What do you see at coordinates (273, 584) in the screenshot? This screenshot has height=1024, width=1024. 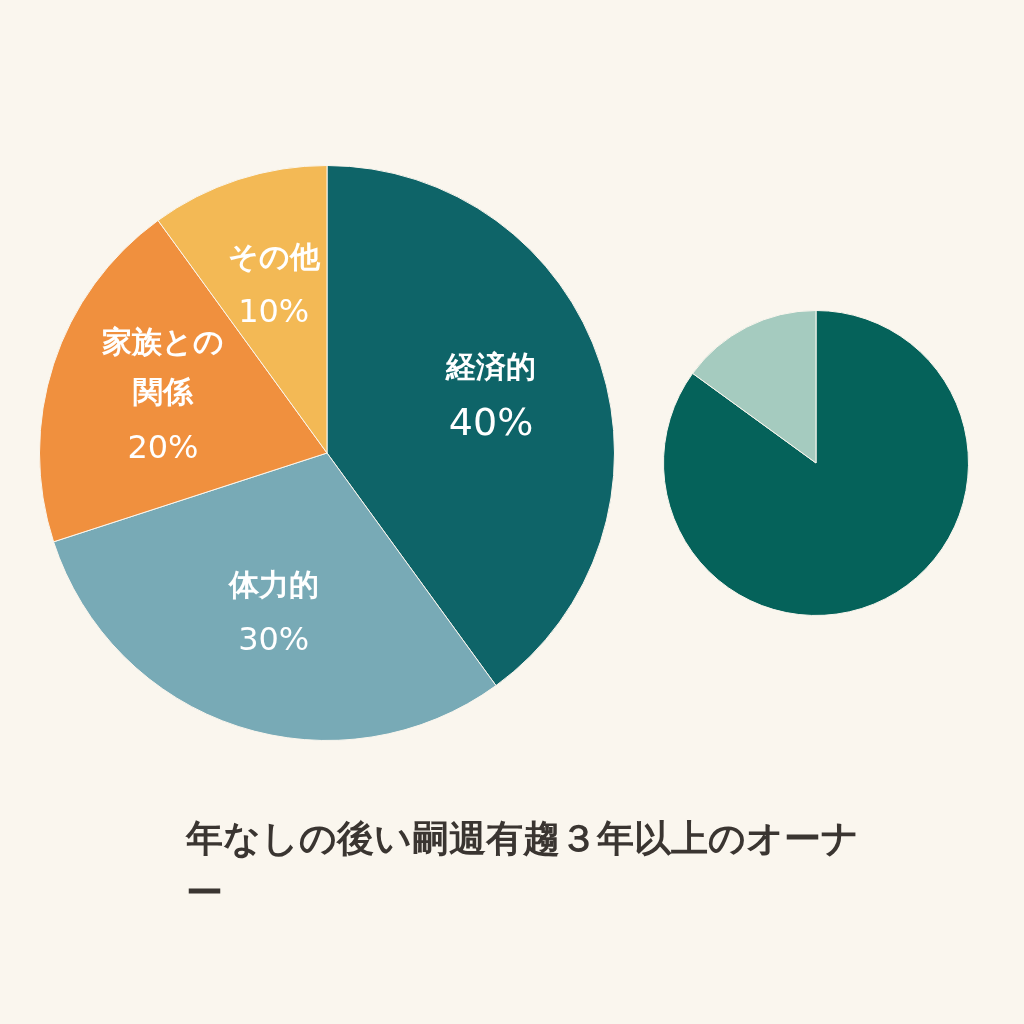 I see `slice-label: 体力的` at bounding box center [273, 584].